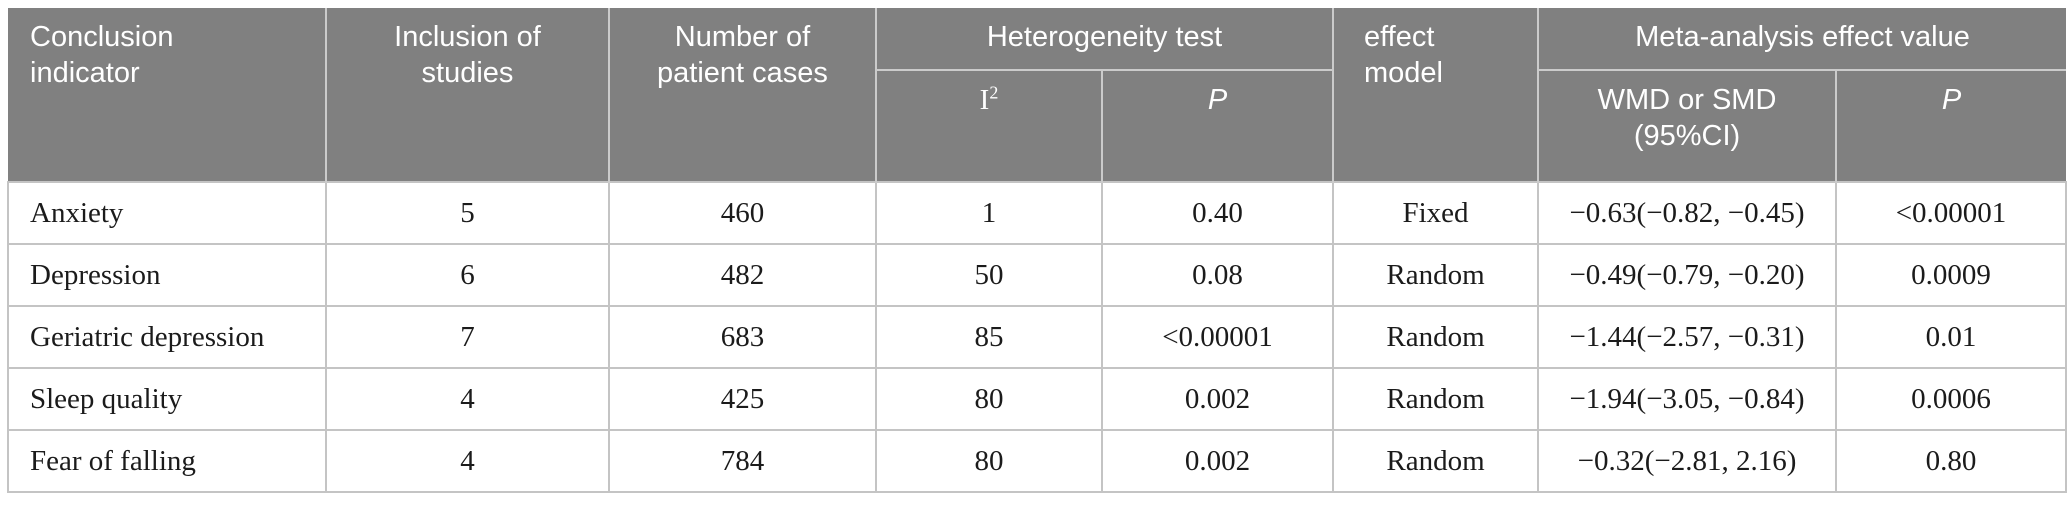 The width and height of the screenshot is (2068, 520). I want to click on cell-number-of-patient-cases: 482, so click(742, 275).